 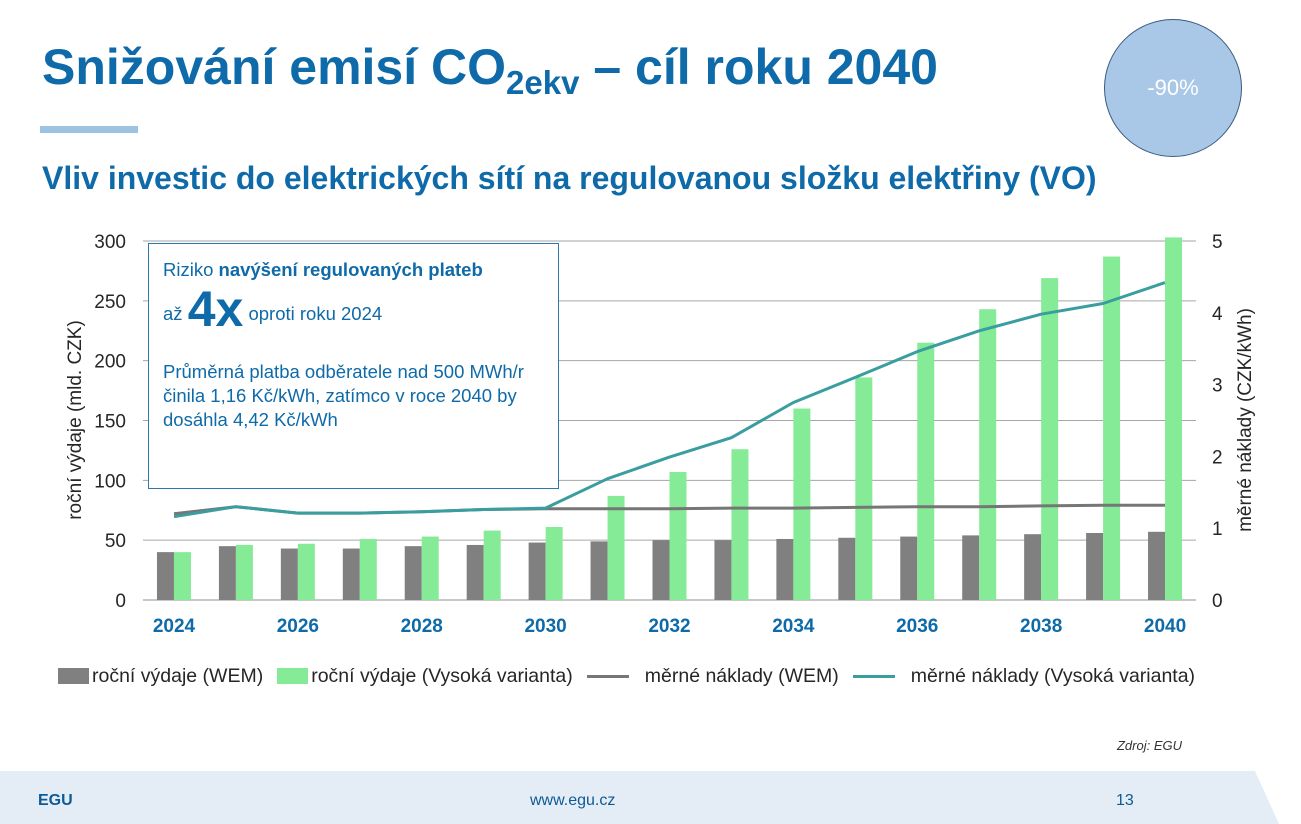 I want to click on y-tick-label: 50, so click(x=115, y=541).